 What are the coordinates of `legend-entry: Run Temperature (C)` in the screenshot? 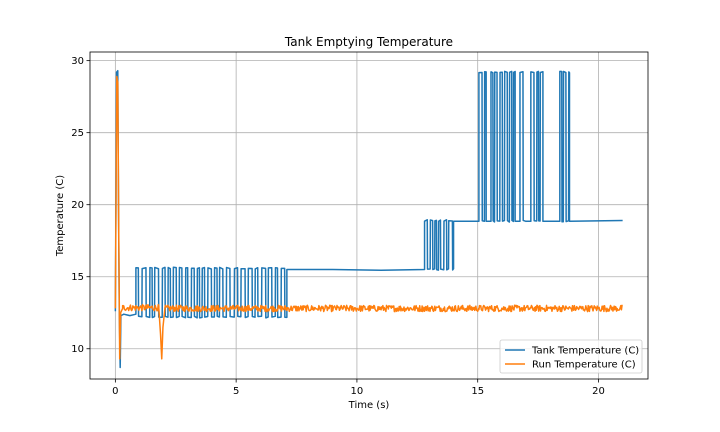 It's located at (584, 365).